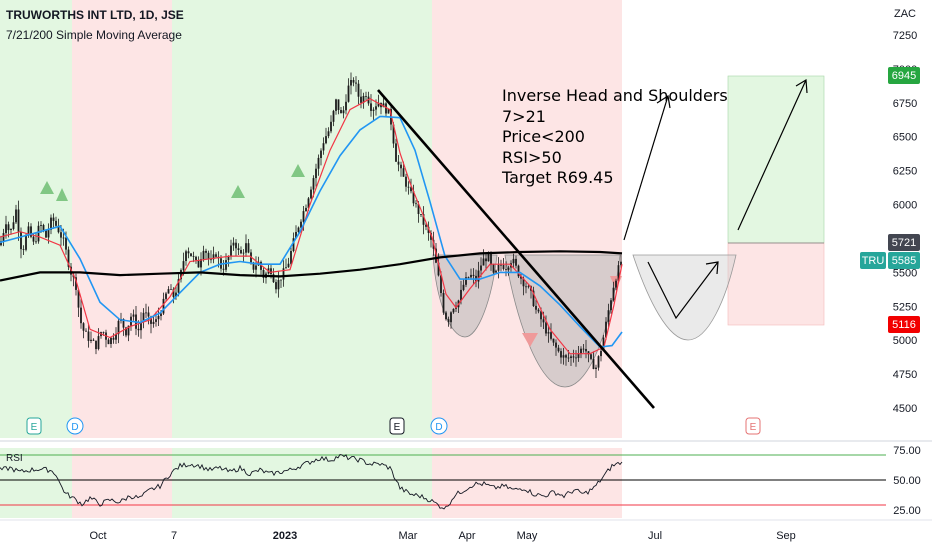  Describe the element at coordinates (94, 35) in the screenshot. I see `indicator-title: 7/21/200 Simple Moving Average` at that location.